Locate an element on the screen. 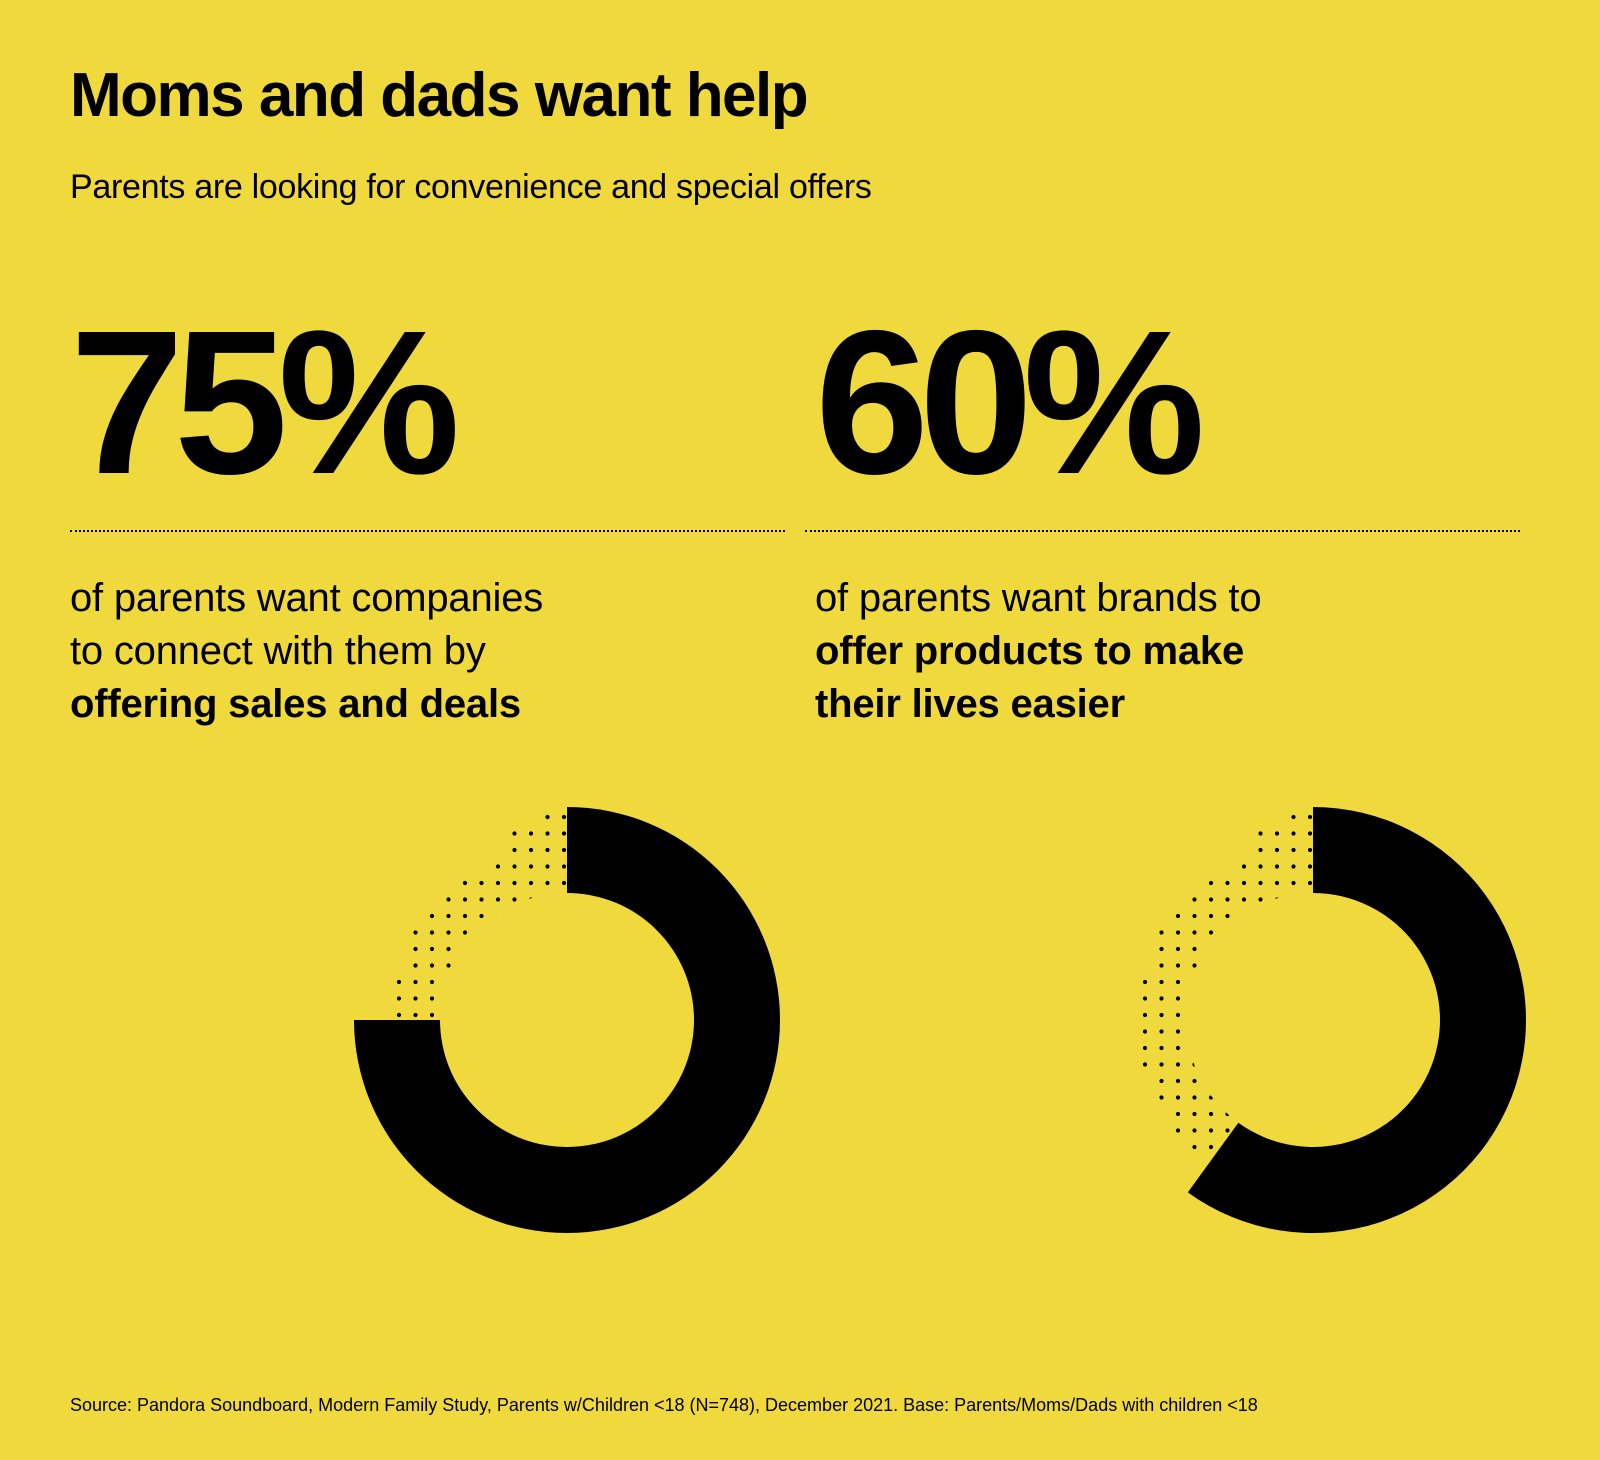 The height and width of the screenshot is (1460, 1600). desc-line: of parents want companies is located at coordinates (307, 598).